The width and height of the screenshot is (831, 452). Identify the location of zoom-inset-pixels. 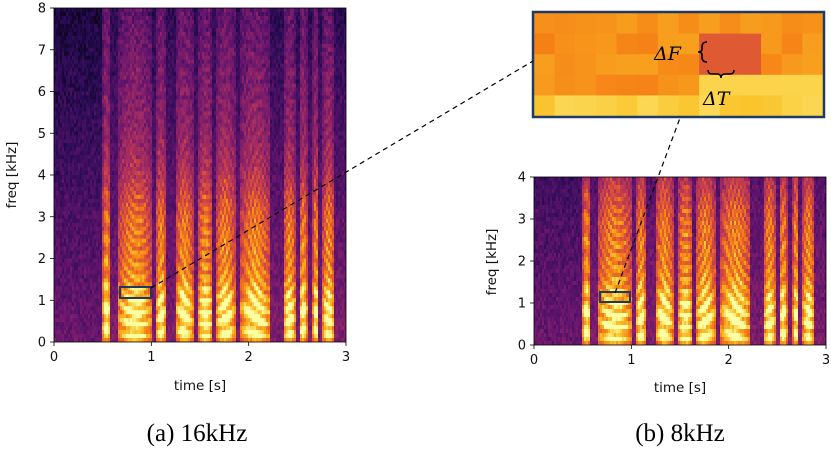
(678, 64).